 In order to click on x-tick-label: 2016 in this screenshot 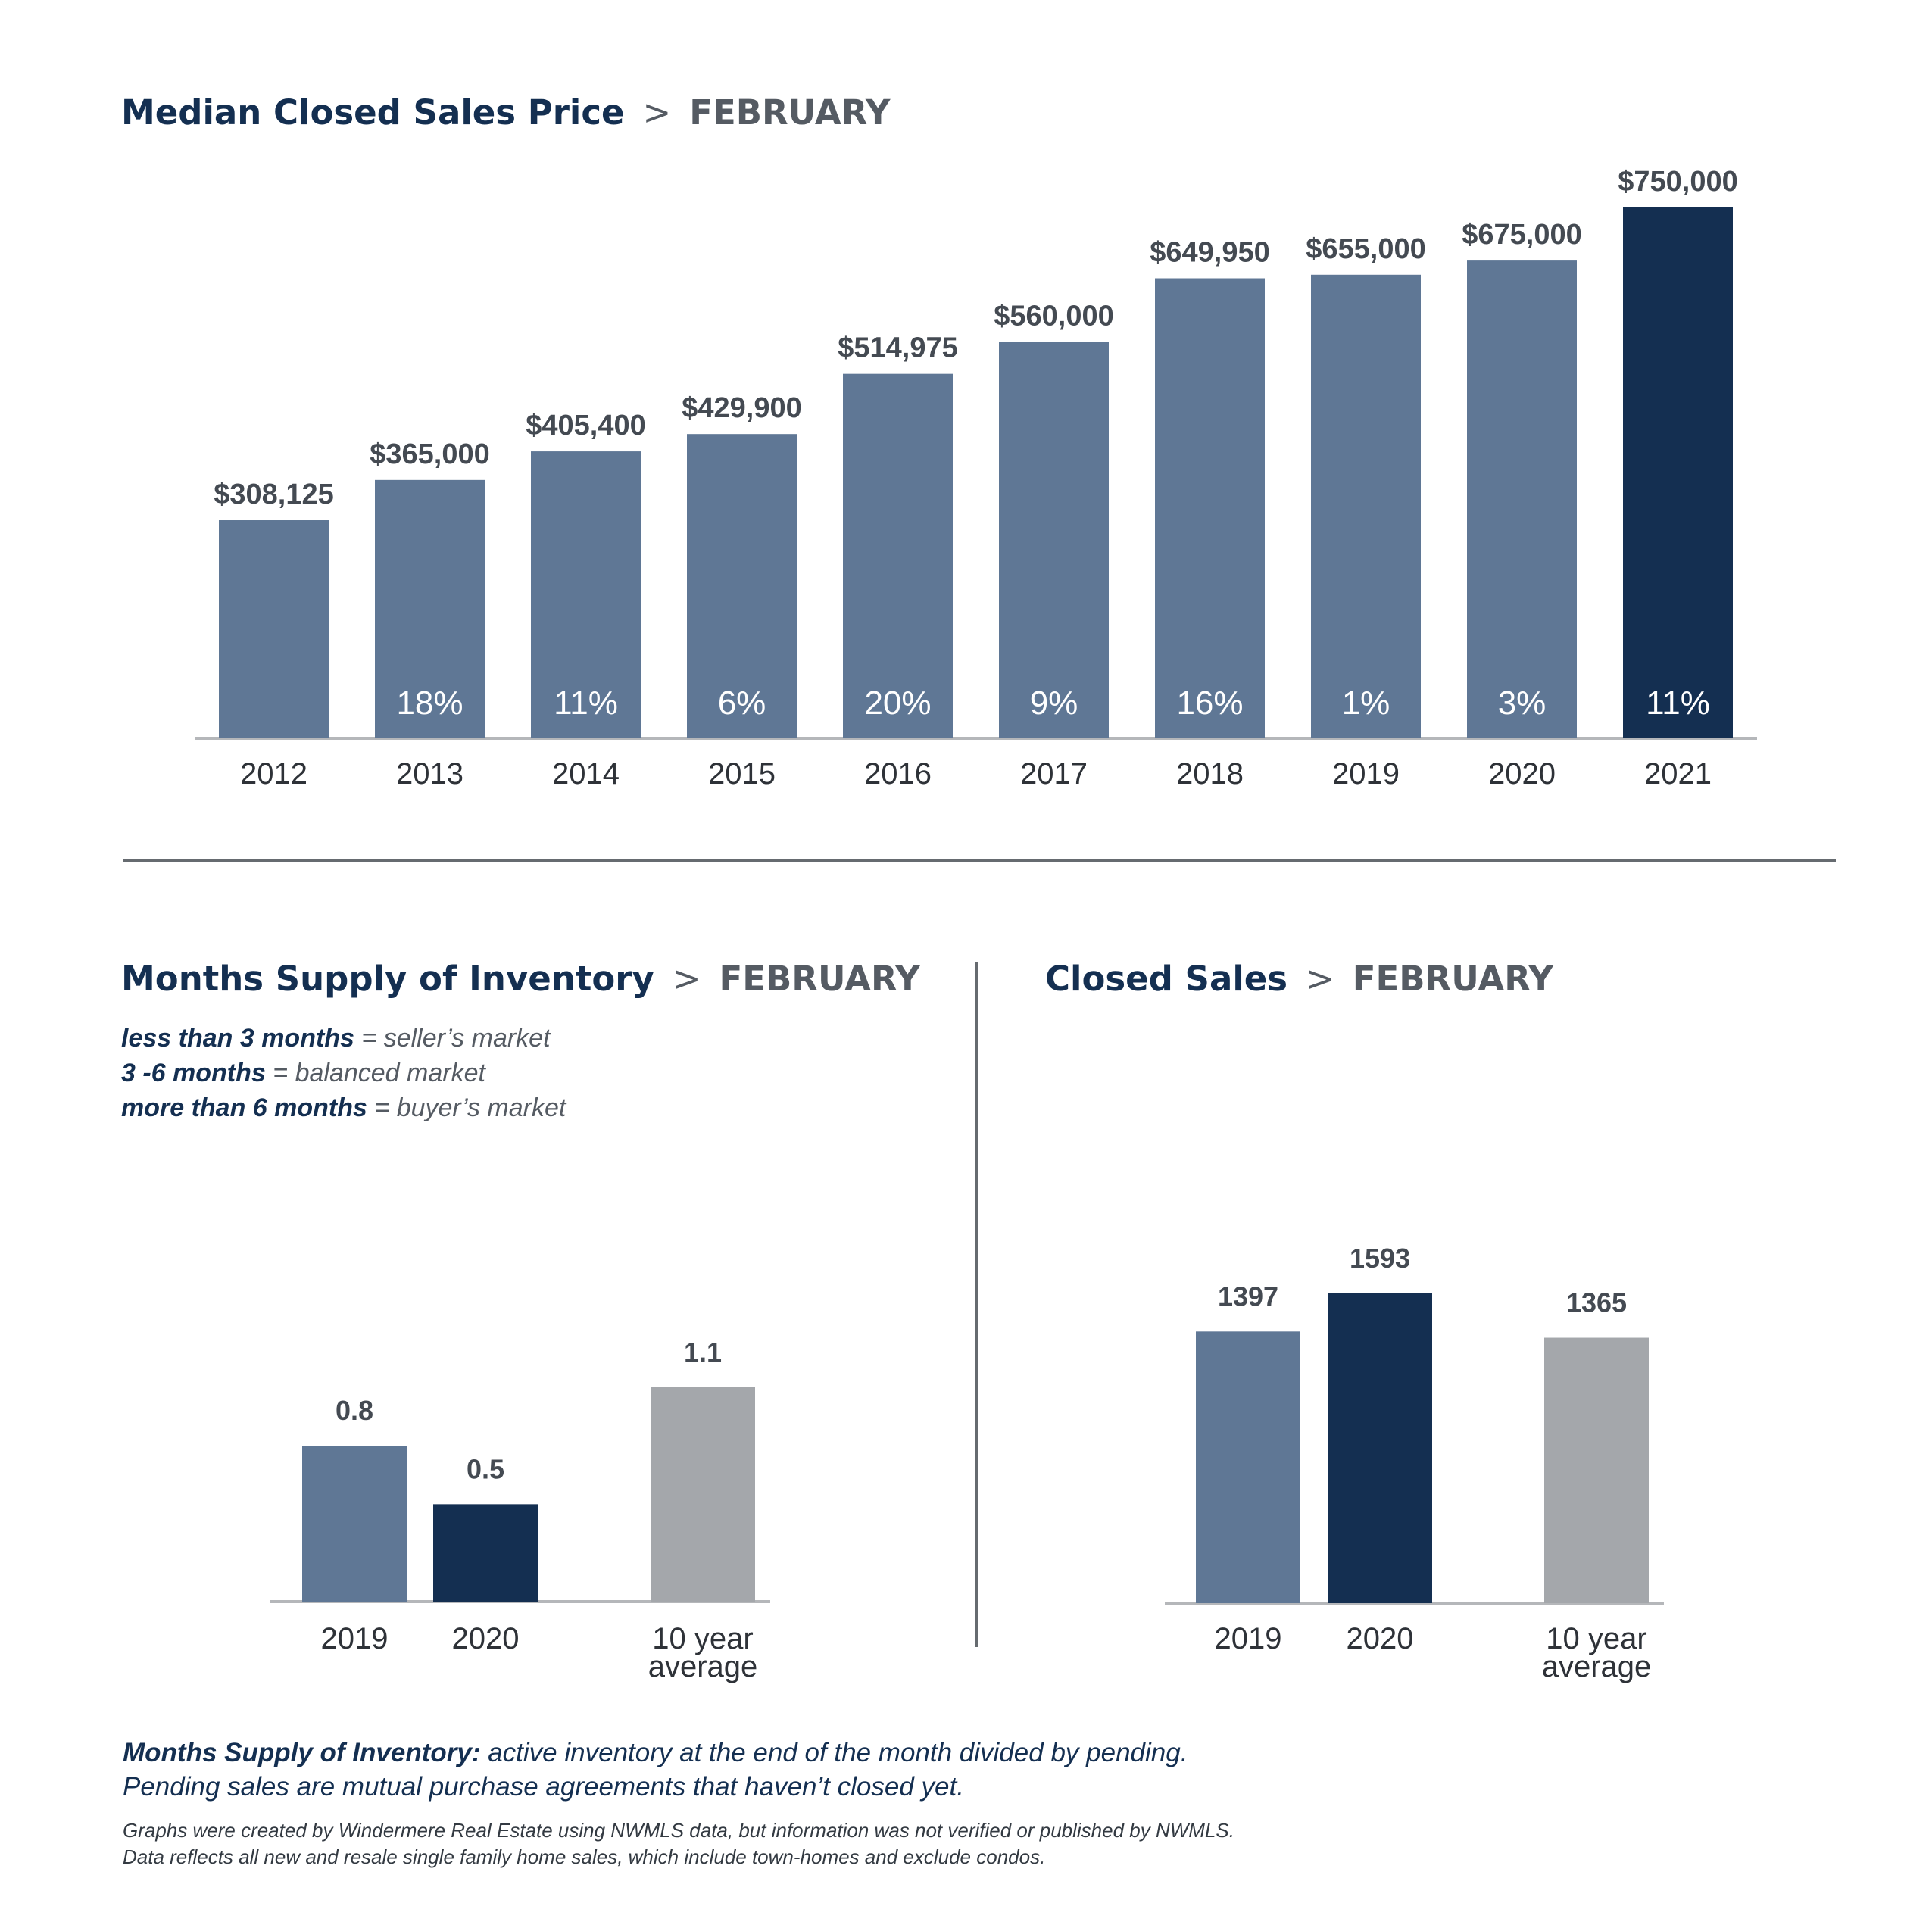, I will do `click(898, 774)`.